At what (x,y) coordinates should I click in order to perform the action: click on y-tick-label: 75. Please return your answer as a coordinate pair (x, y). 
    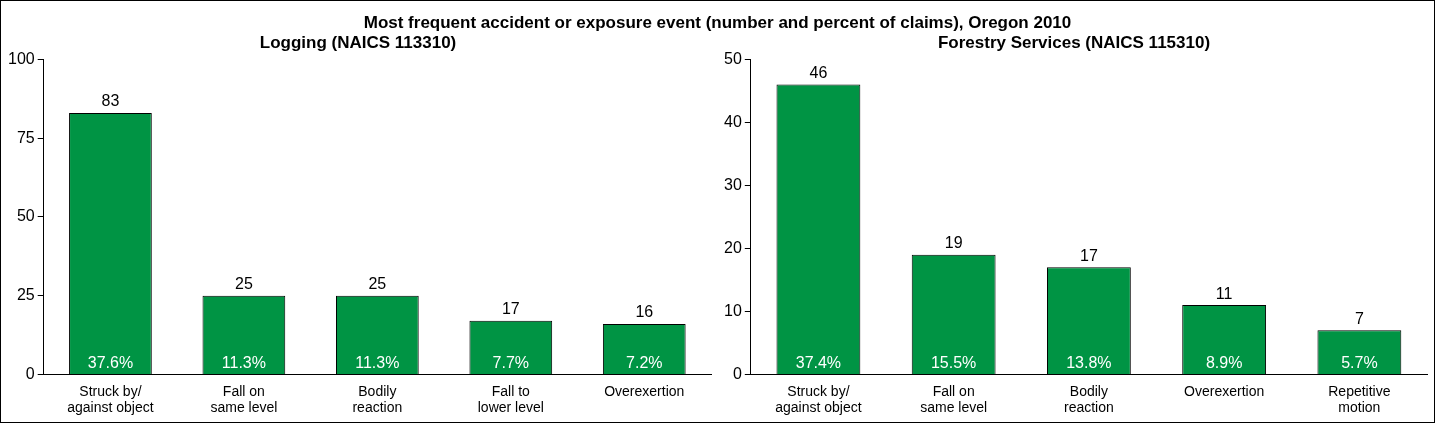
    Looking at the image, I should click on (25, 137).